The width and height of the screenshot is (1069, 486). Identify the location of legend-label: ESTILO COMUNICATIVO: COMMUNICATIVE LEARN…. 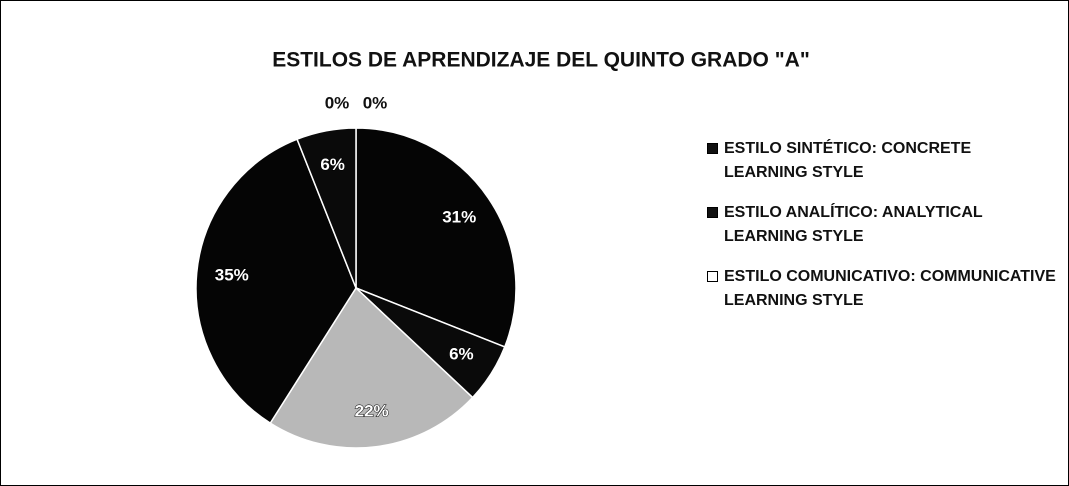
(890, 288).